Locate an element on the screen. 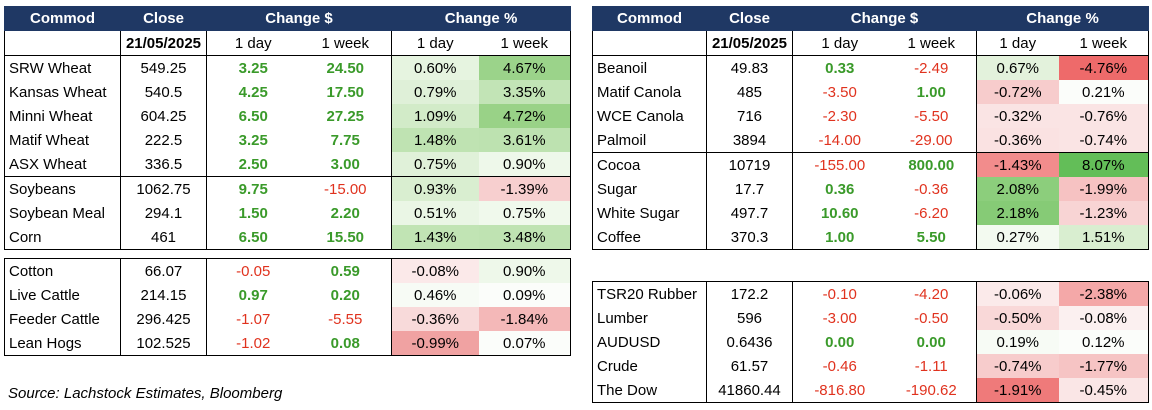 This screenshot has width=1152, height=410. change-pct-1week: -0.76% is located at coordinates (1104, 116).